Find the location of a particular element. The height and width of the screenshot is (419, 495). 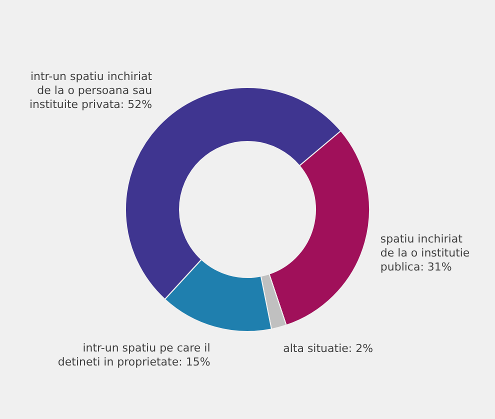

slice-label: intr-un spatiu inchiriat de la o persoana sau instituite privata: 52% is located at coordinates (91, 90).